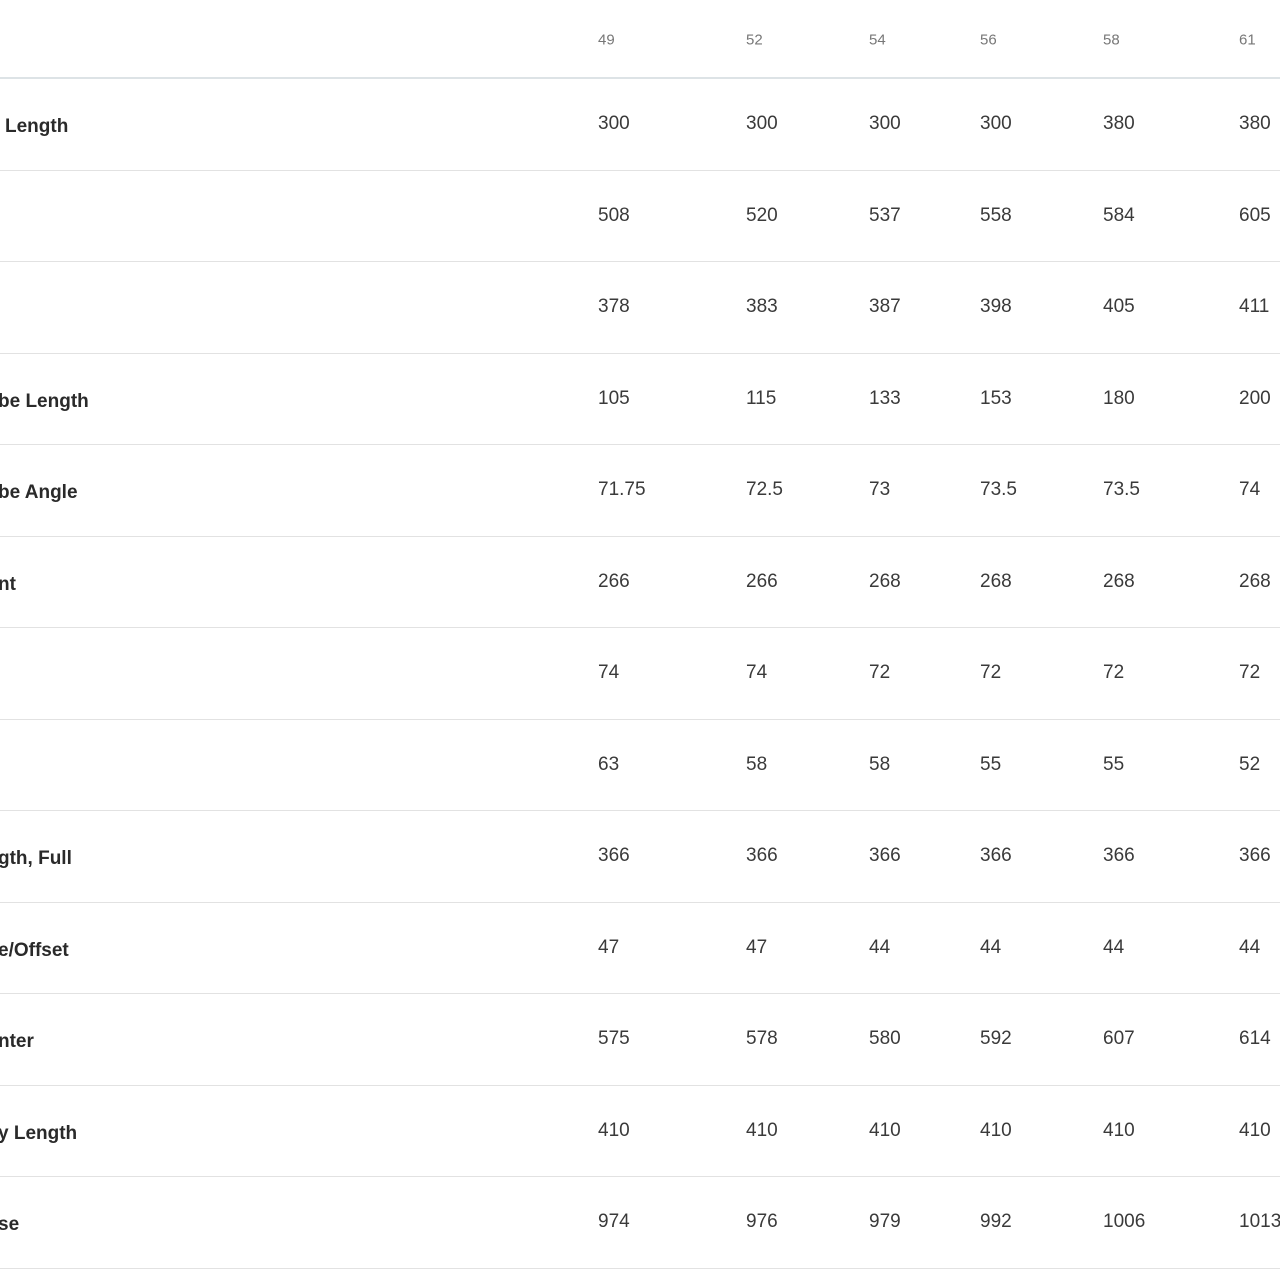 The height and width of the screenshot is (1280, 1280). What do you see at coordinates (762, 215) in the screenshot?
I see `cell-value: 520` at bounding box center [762, 215].